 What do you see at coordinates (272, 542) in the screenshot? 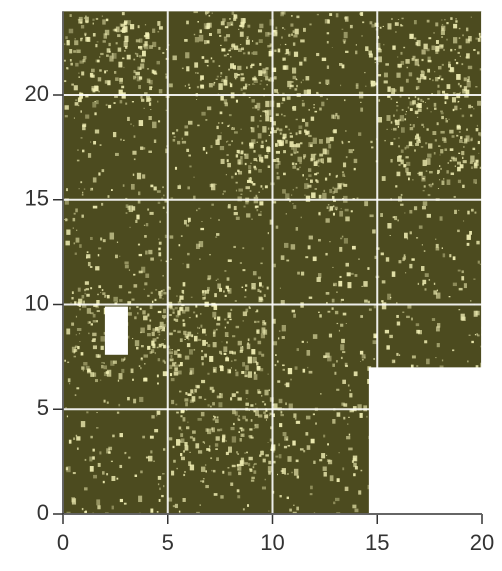
I see `x-tick-label: 10` at bounding box center [272, 542].